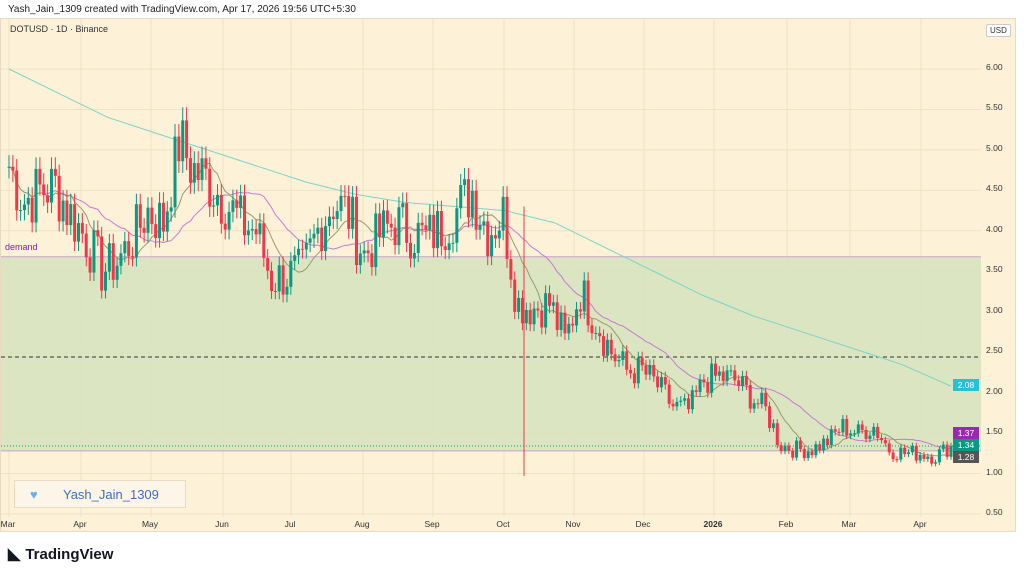  I want to click on watermark: Yash_Jain_1309, so click(100, 494).